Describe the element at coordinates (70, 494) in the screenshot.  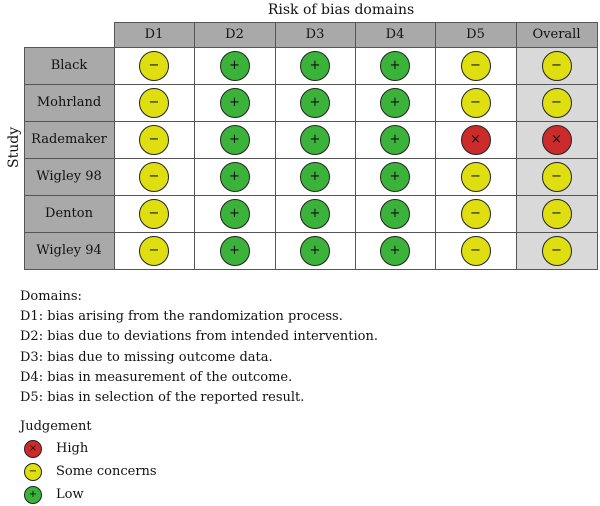
I see `judgement-legend-label: Low` at that location.